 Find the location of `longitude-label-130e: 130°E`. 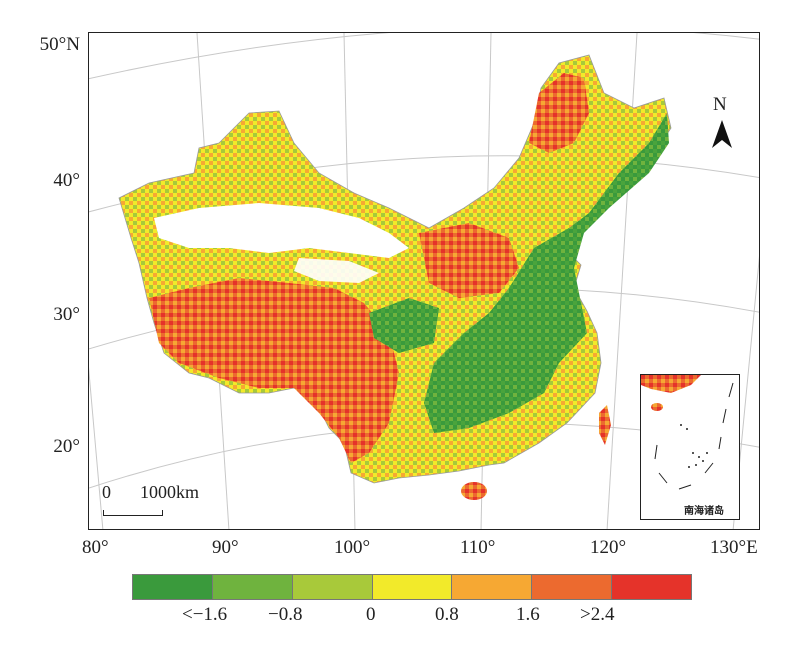

longitude-label-130e: 130°E is located at coordinates (734, 547).